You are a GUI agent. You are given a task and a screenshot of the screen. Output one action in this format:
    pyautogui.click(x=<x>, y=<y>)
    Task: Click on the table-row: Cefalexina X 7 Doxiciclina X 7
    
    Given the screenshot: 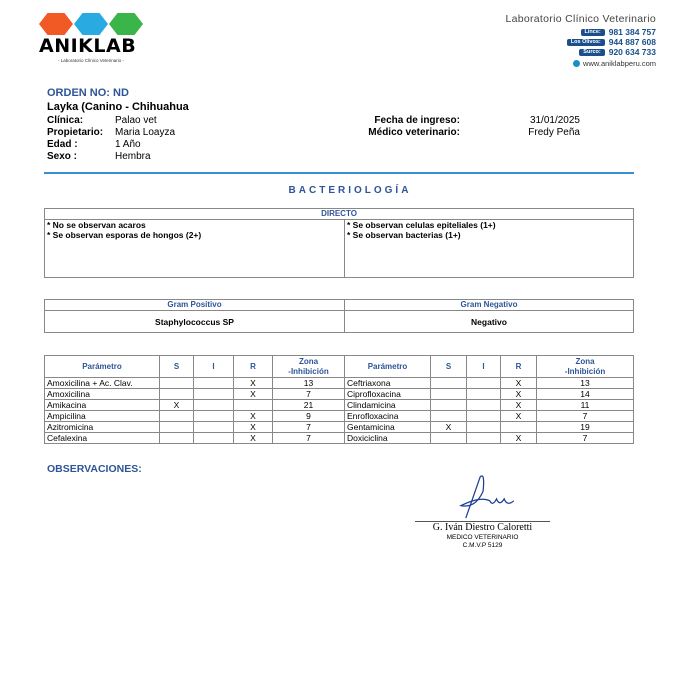 What is the action you would take?
    pyautogui.click(x=339, y=438)
    